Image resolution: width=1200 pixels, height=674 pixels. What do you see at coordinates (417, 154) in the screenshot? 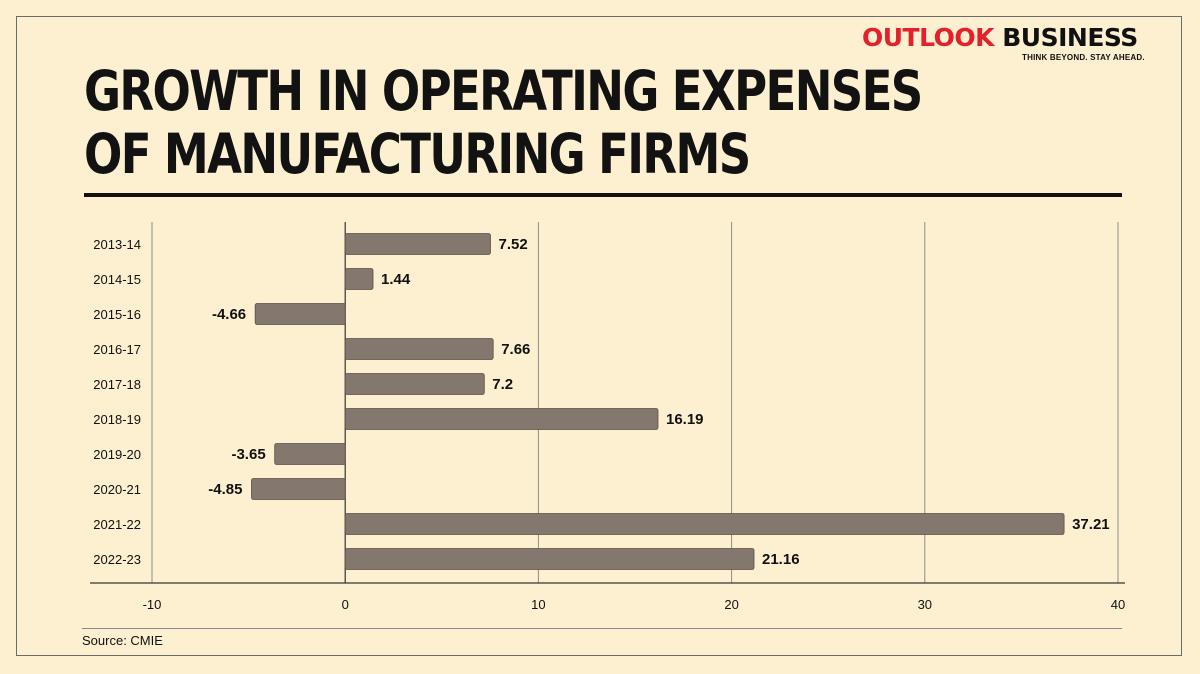
I see `title-line-2: OF MANUFACTURING FIRMS` at bounding box center [417, 154].